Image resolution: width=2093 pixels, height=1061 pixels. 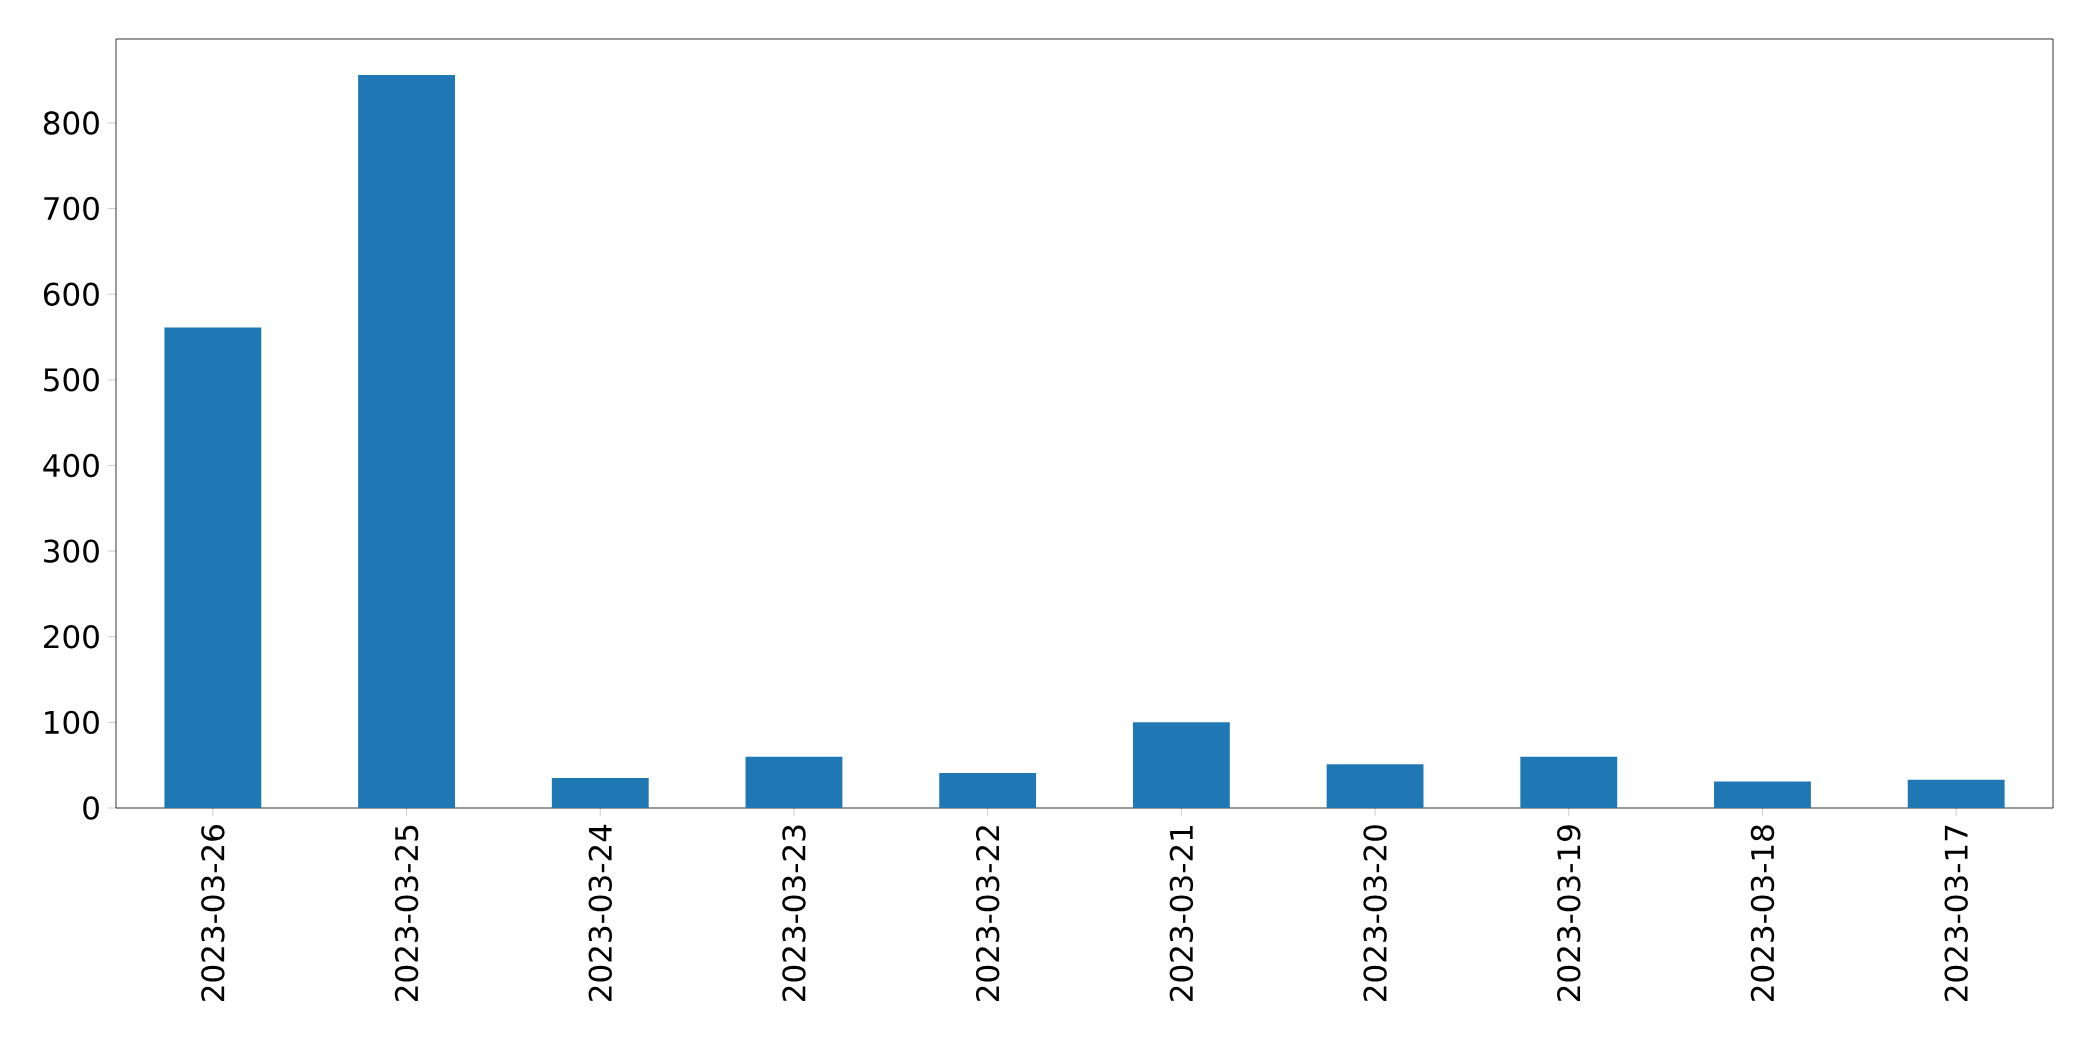 I want to click on y-tick-label: 700, so click(x=71, y=208).